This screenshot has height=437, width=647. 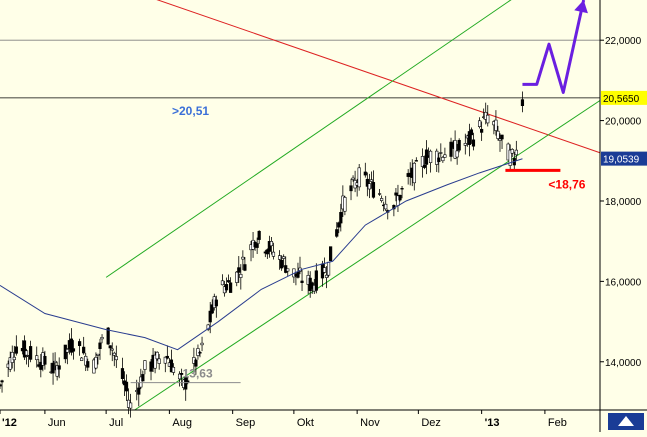 What do you see at coordinates (190, 111) in the screenshot?
I see `resistance-annotation: >20,51` at bounding box center [190, 111].